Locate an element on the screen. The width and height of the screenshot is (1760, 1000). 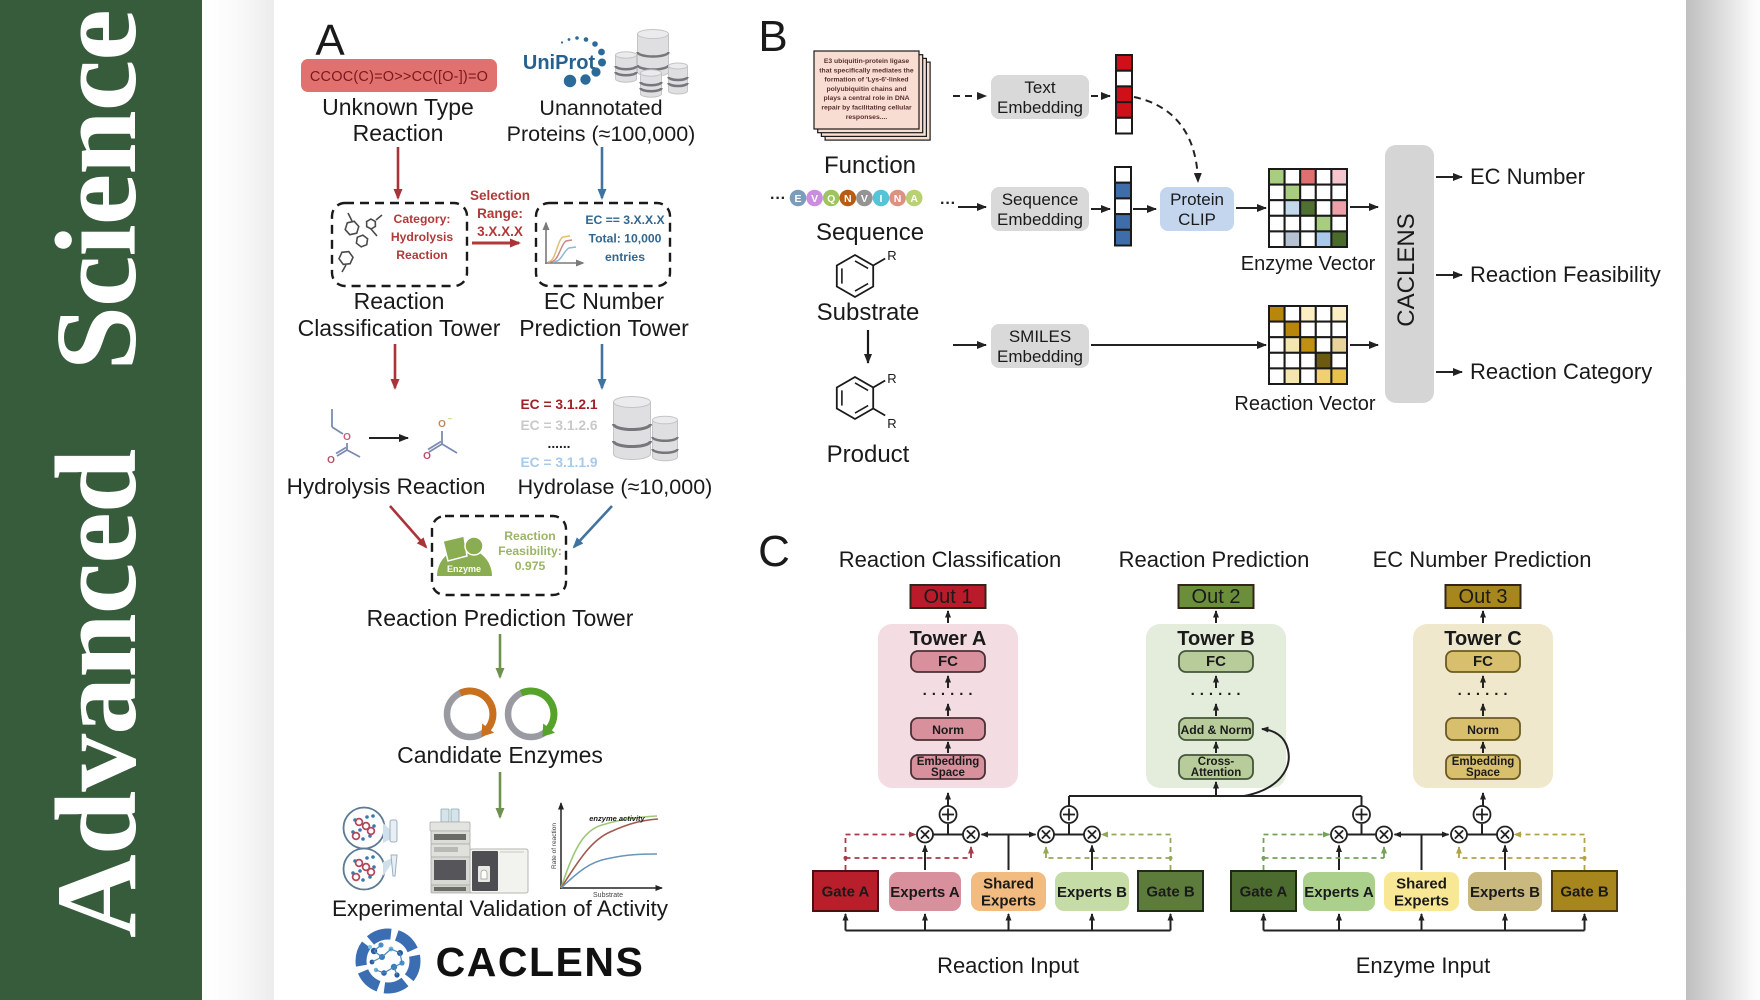
svg-text: EC == 3.X.X.X is located at coordinates (625, 220).